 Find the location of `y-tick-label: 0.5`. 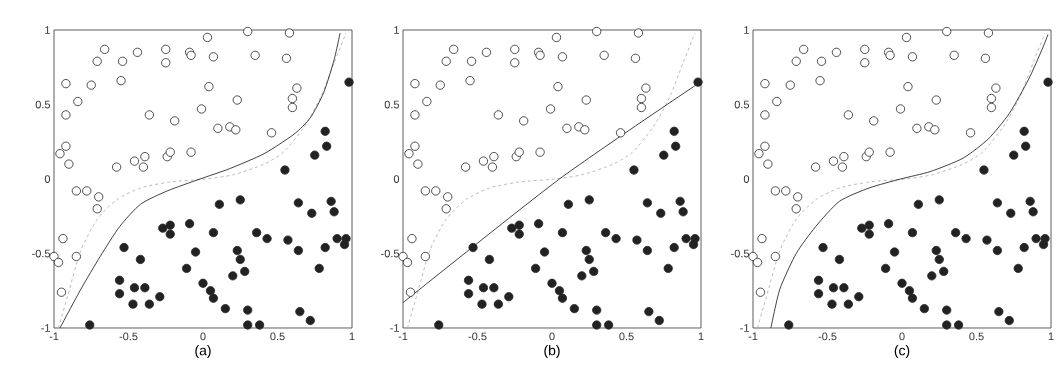

y-tick-label: 0.5 is located at coordinates (742, 104).